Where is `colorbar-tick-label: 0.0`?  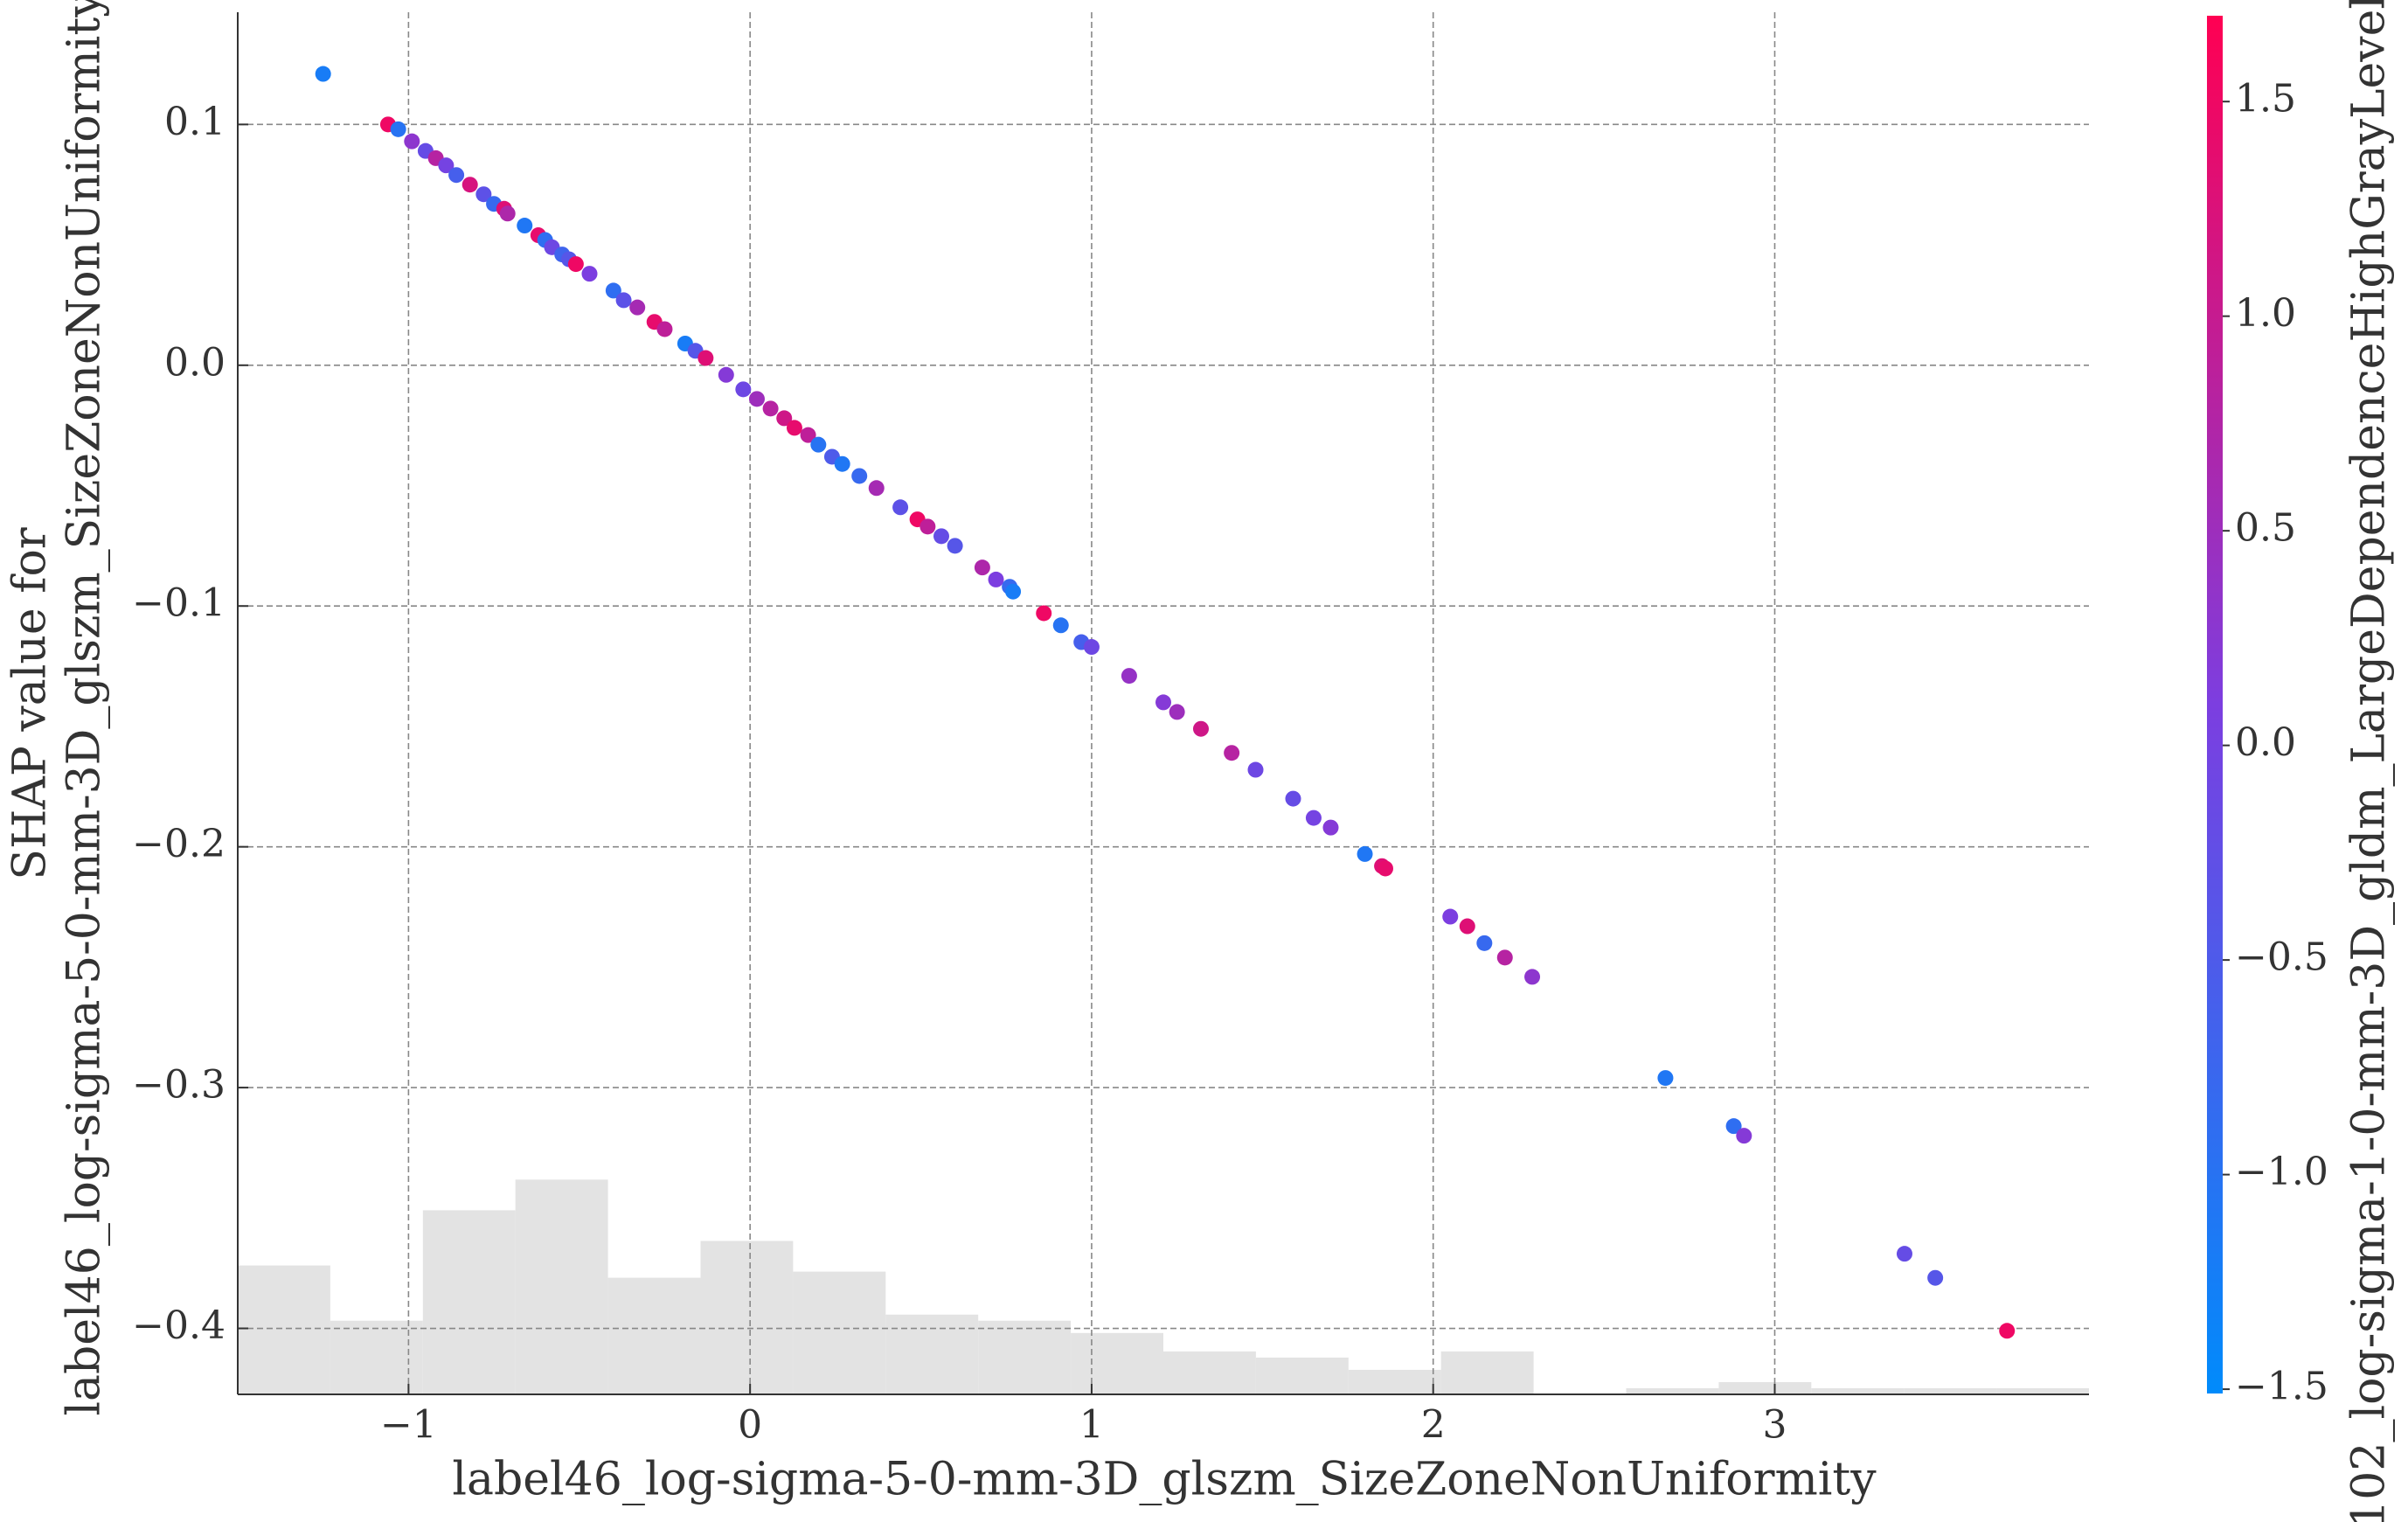 colorbar-tick-label: 0.0 is located at coordinates (2266, 743).